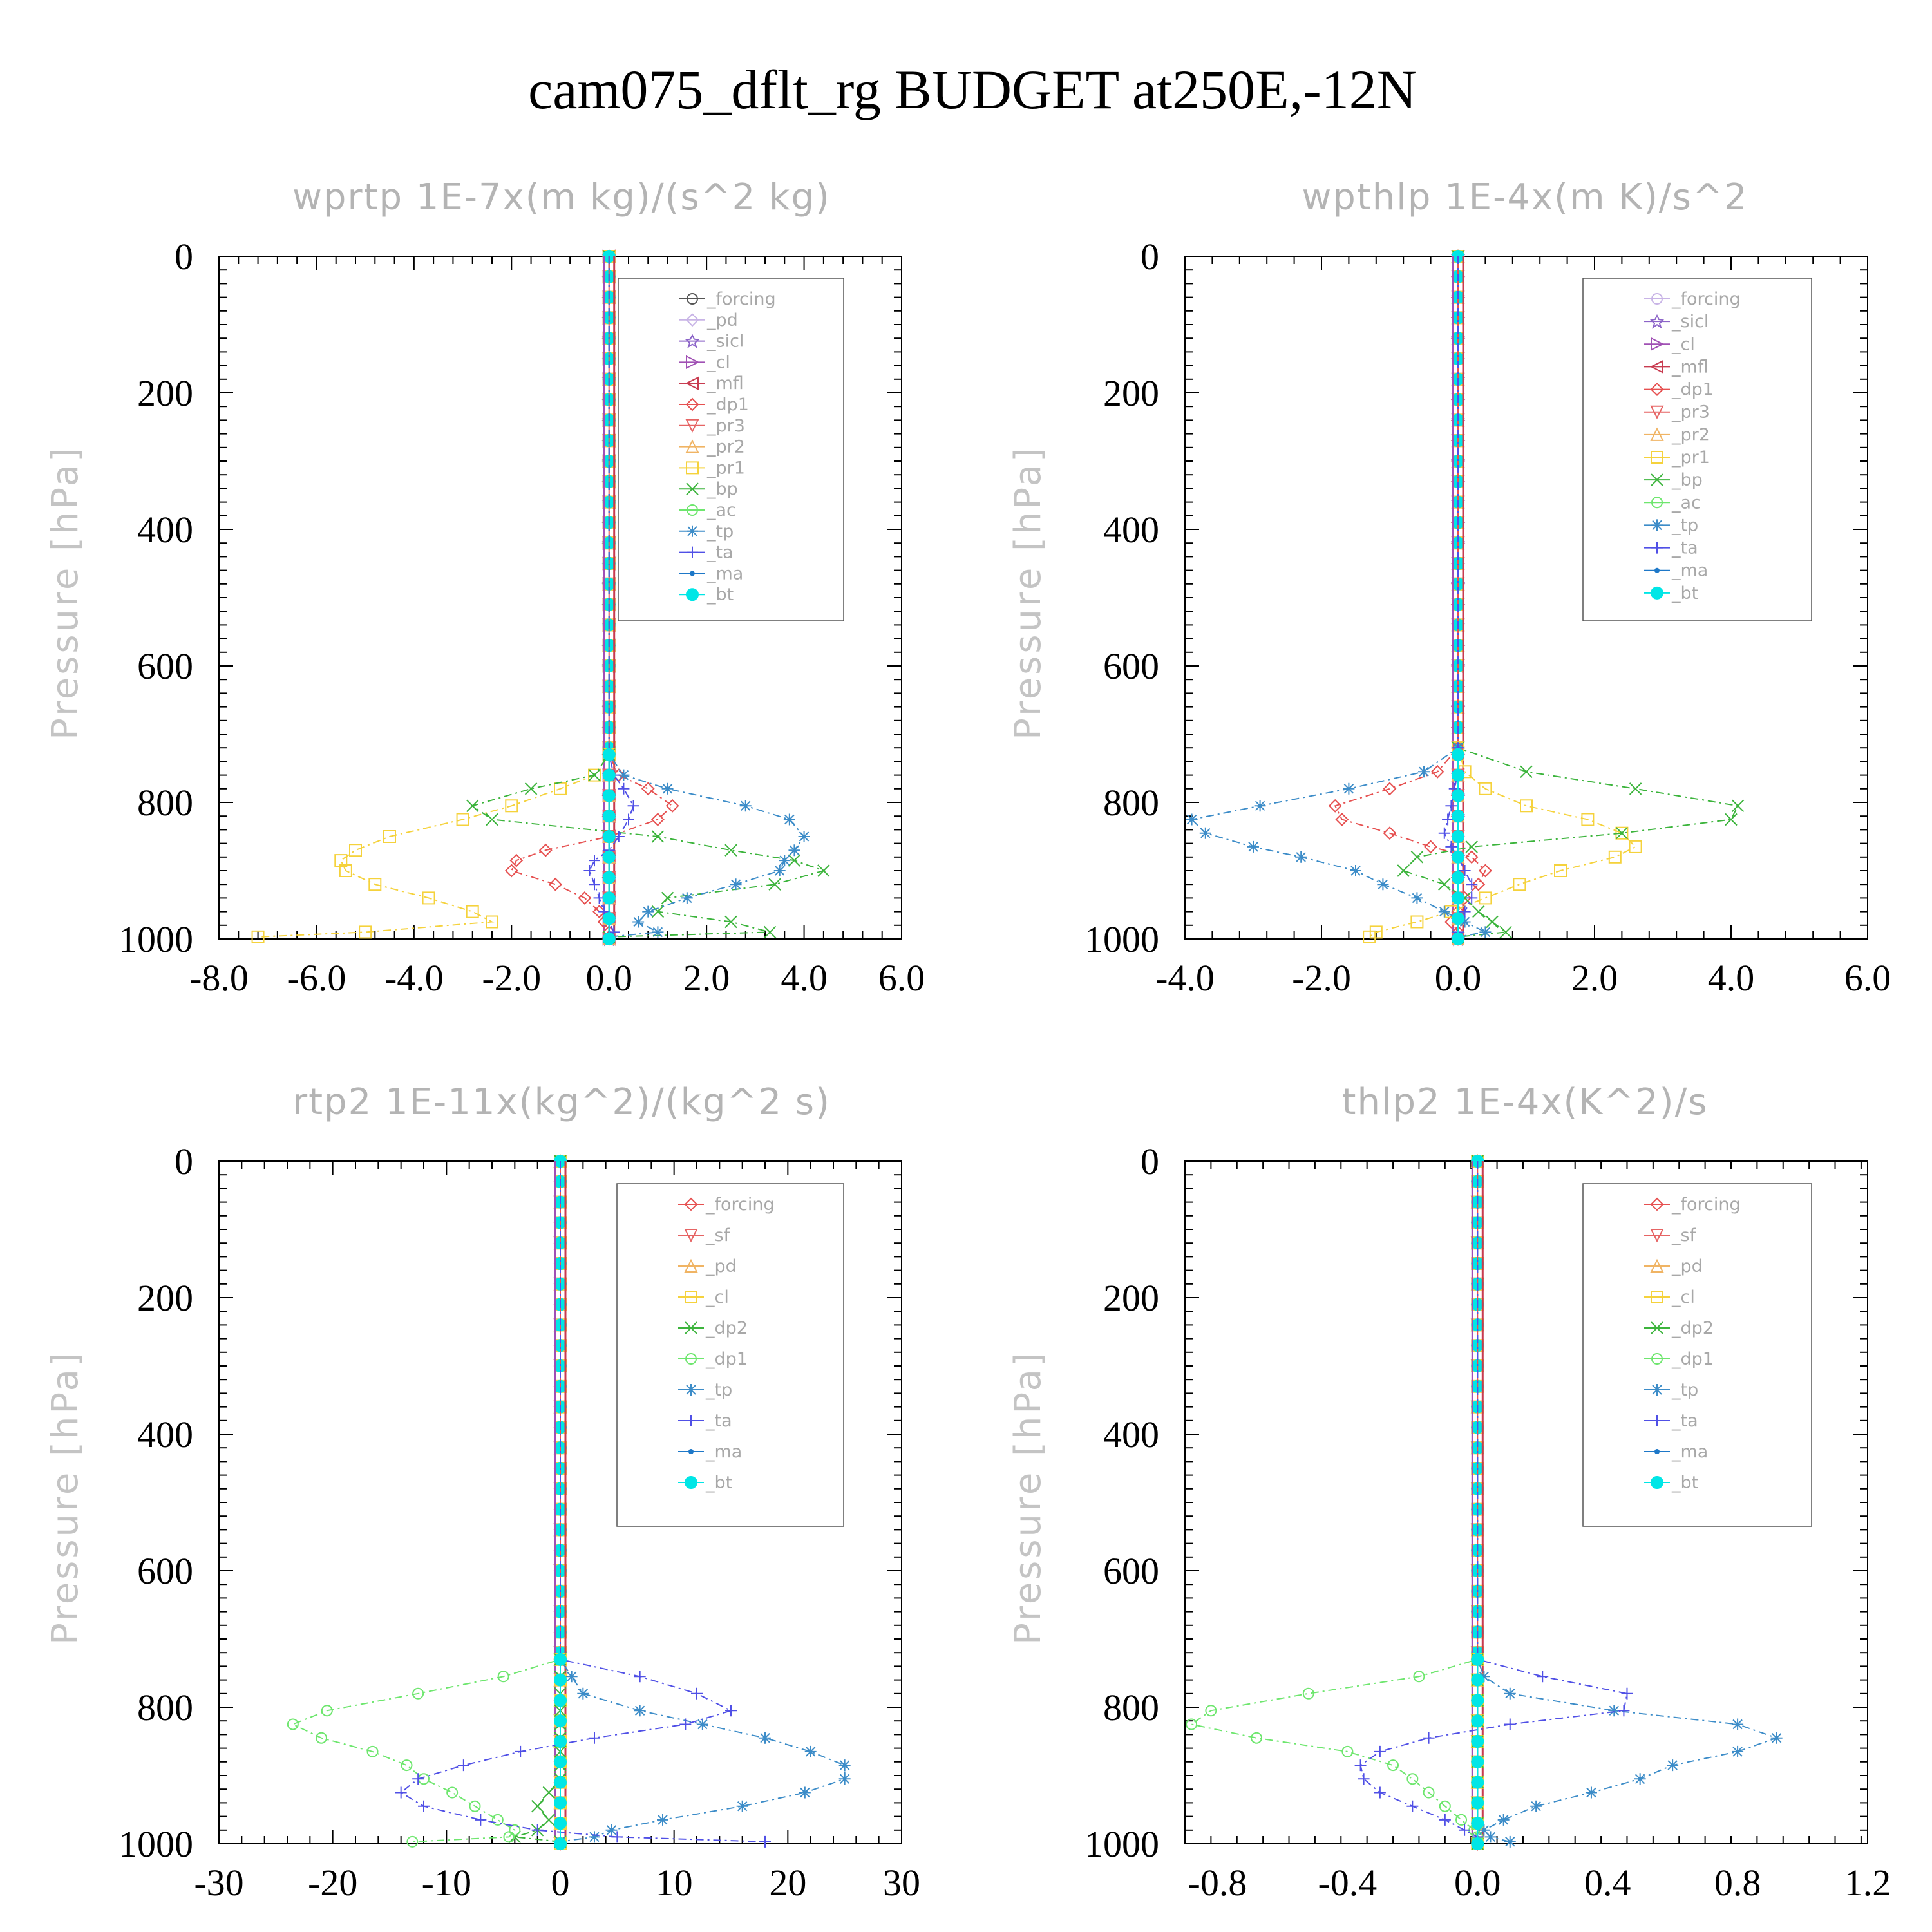  I want to click on x-tick-labels: -0.8 -0.4 0.0 0.4 0.8 1.2, so click(1539, 1883).